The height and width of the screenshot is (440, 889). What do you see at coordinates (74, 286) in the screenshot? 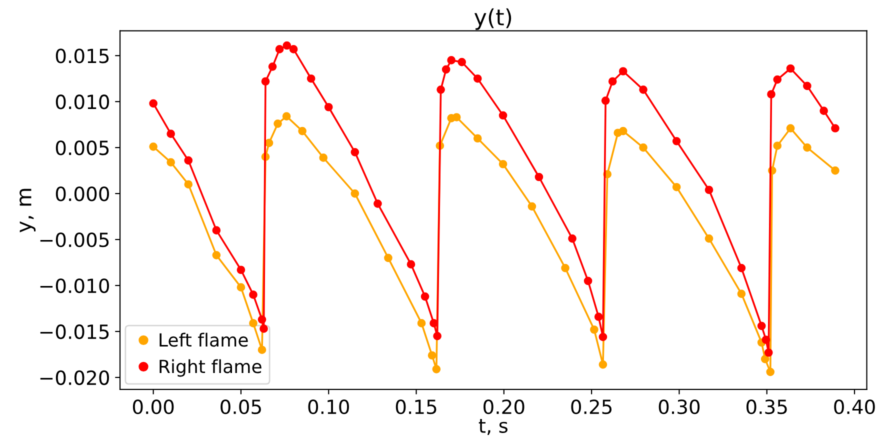
I see `y-tick-label: −0.010` at bounding box center [74, 286].